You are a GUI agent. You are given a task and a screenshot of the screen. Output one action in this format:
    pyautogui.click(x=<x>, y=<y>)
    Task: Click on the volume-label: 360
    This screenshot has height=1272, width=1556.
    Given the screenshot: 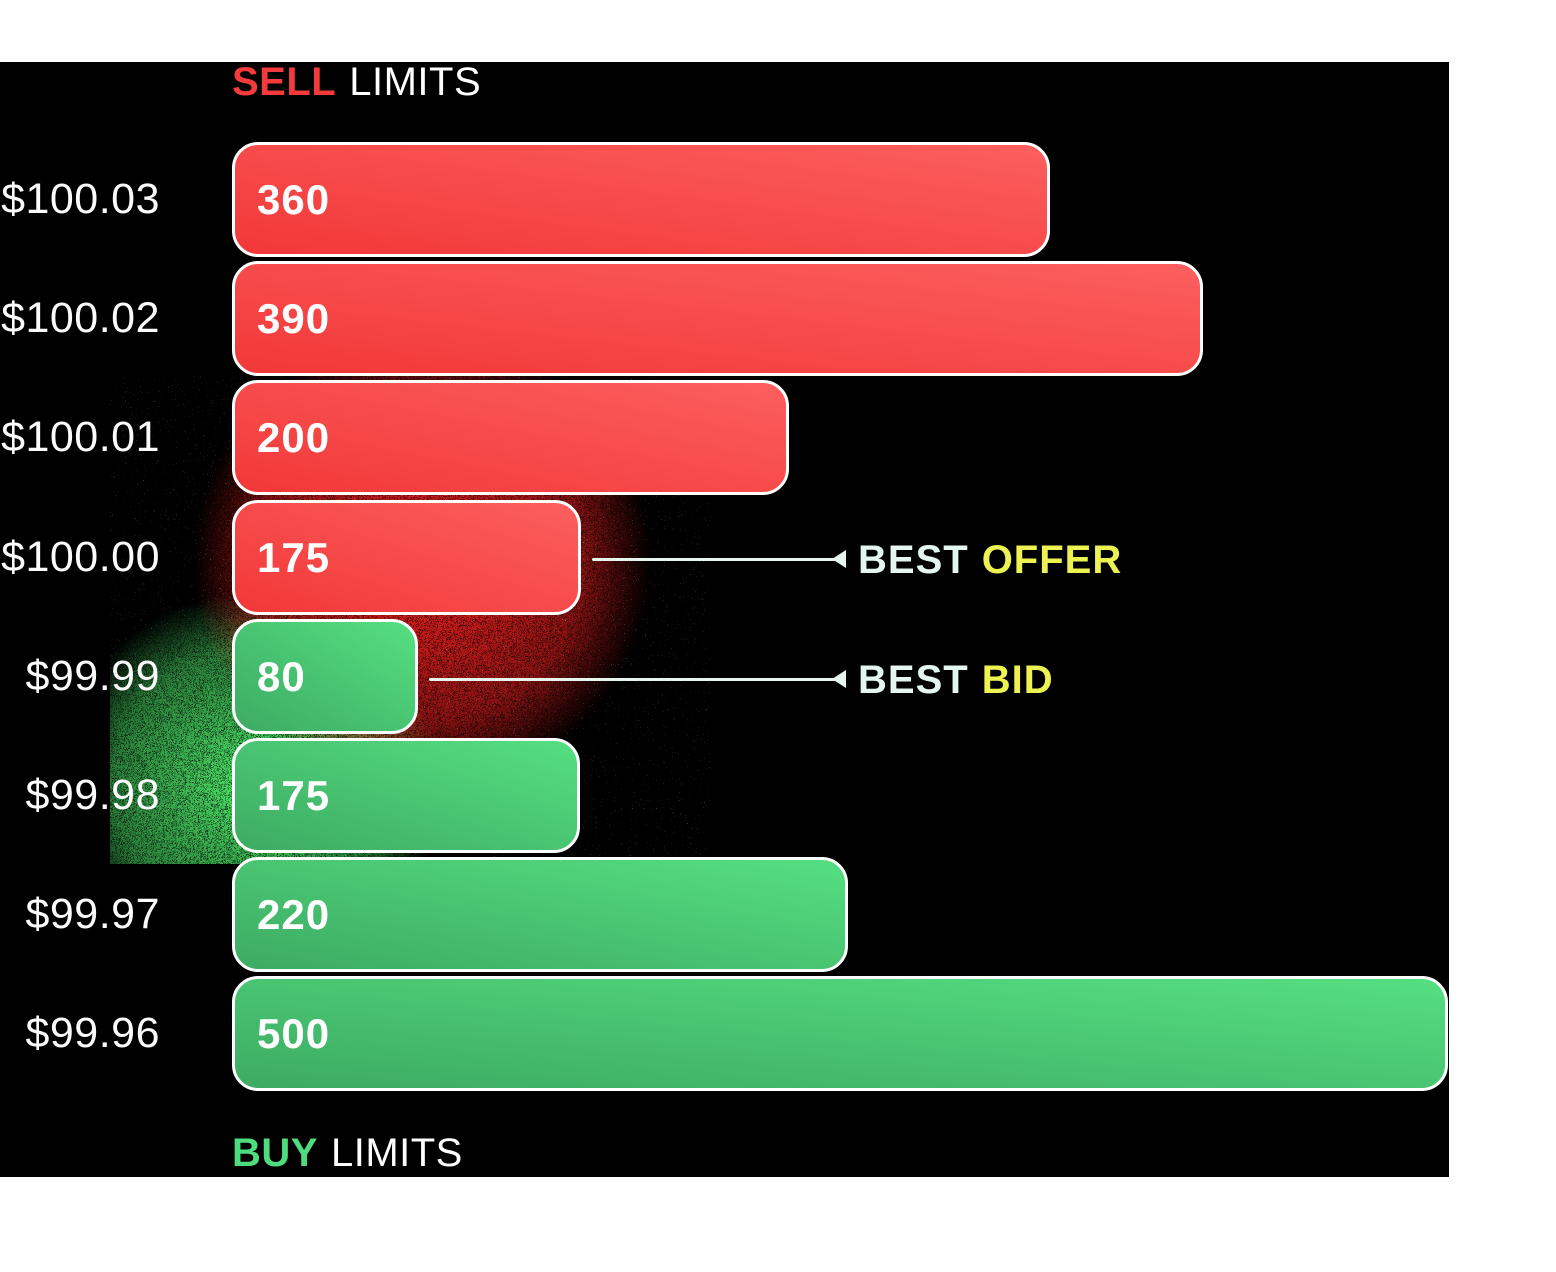 What is the action you would take?
    pyautogui.click(x=294, y=199)
    